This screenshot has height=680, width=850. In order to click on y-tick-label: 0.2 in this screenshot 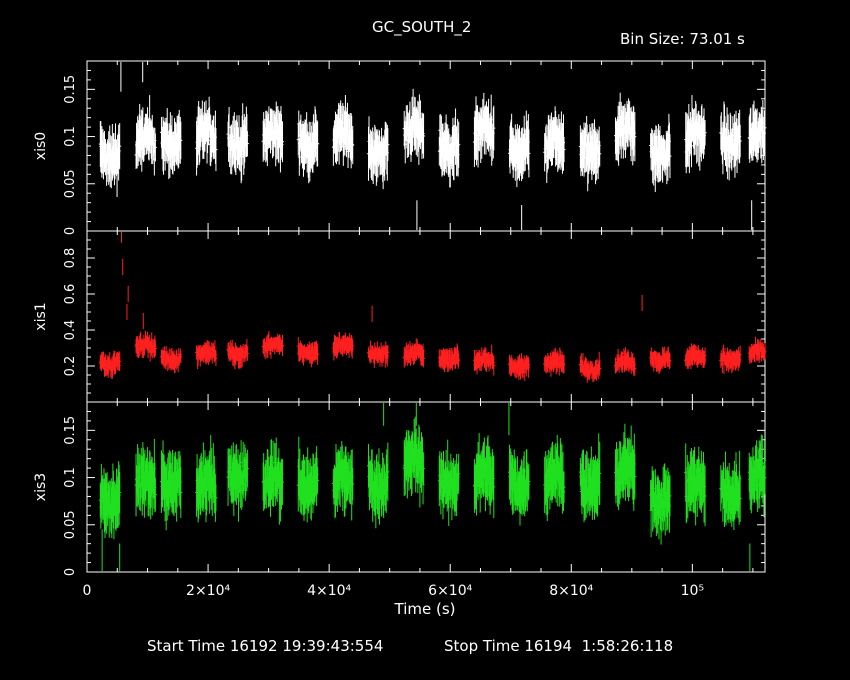, I will do `click(70, 366)`.